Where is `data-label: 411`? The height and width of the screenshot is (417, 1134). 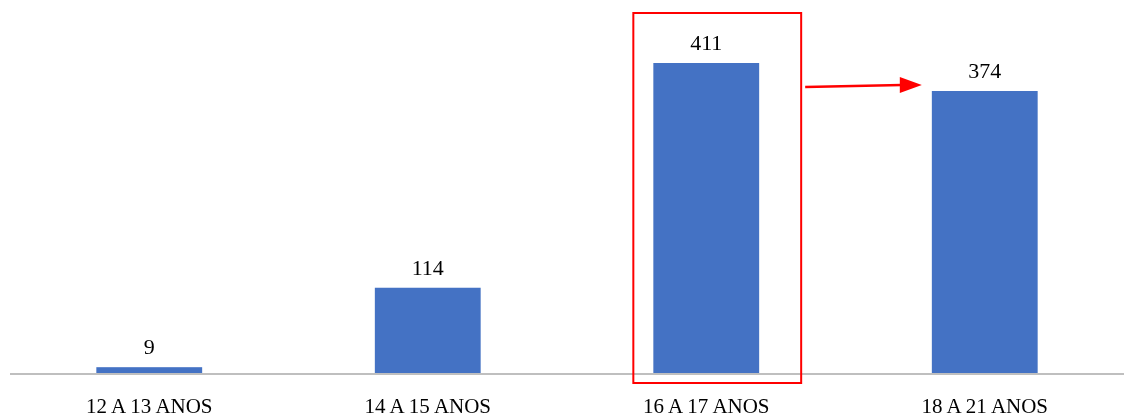
data-label: 411 is located at coordinates (706, 42).